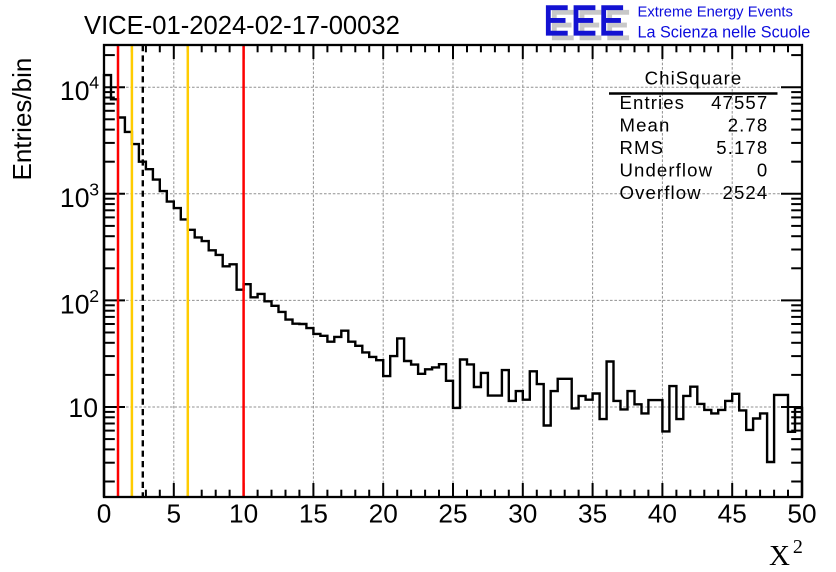 The height and width of the screenshot is (572, 836). Describe the element at coordinates (313, 513) in the screenshot. I see `svg-text: 15` at that location.